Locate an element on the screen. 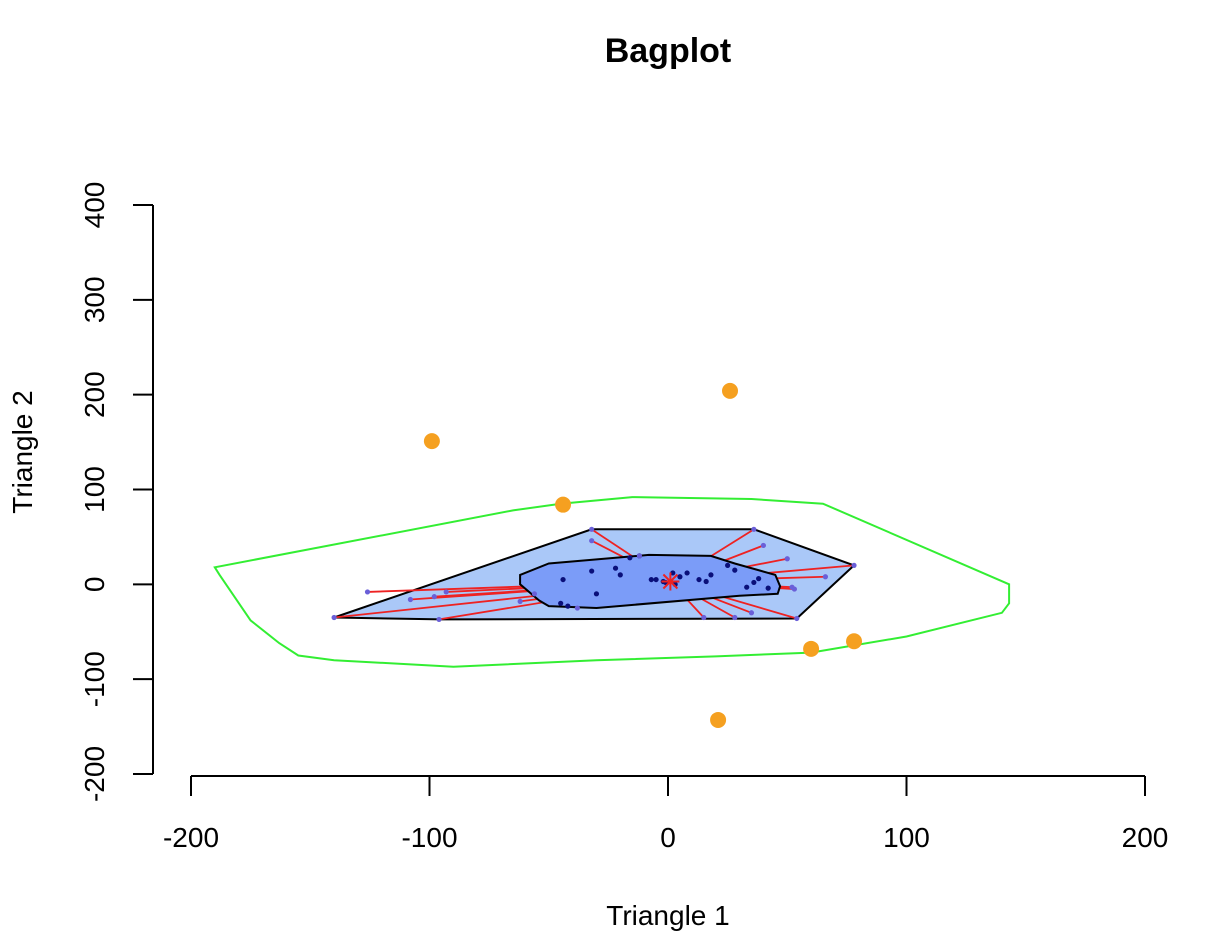 The width and height of the screenshot is (1220, 950). x-tick-label: -200 is located at coordinates (191, 837).